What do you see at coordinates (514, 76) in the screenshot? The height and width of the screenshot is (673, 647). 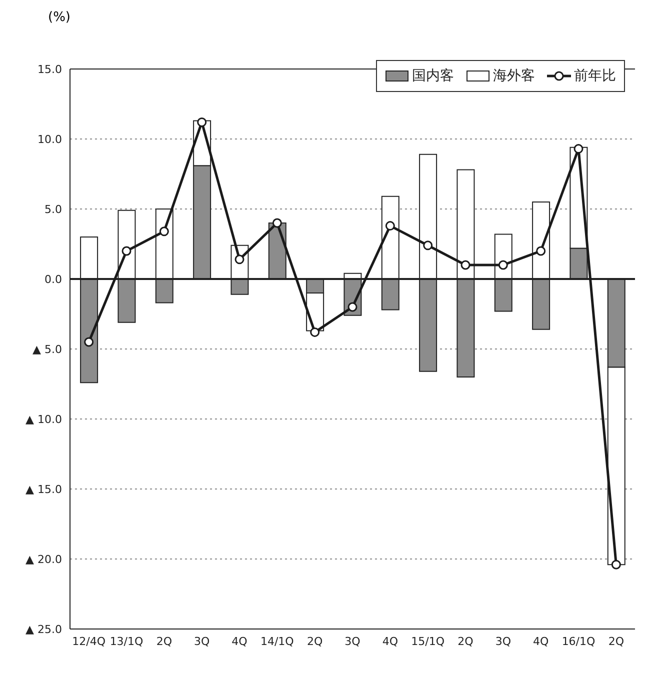 I see `legend-label: 海外客` at bounding box center [514, 76].